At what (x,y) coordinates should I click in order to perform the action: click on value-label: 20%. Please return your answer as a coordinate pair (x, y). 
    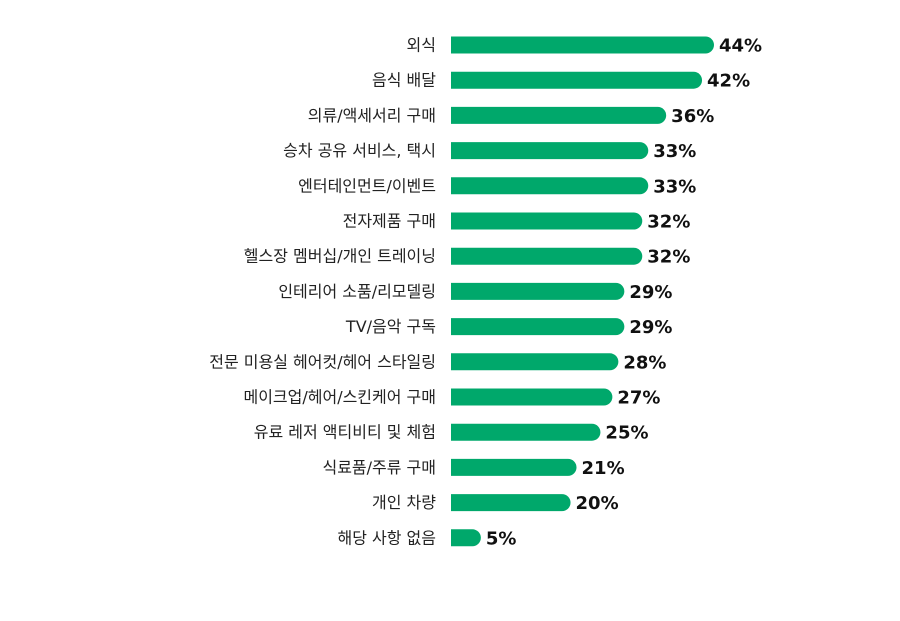
    Looking at the image, I should click on (597, 503).